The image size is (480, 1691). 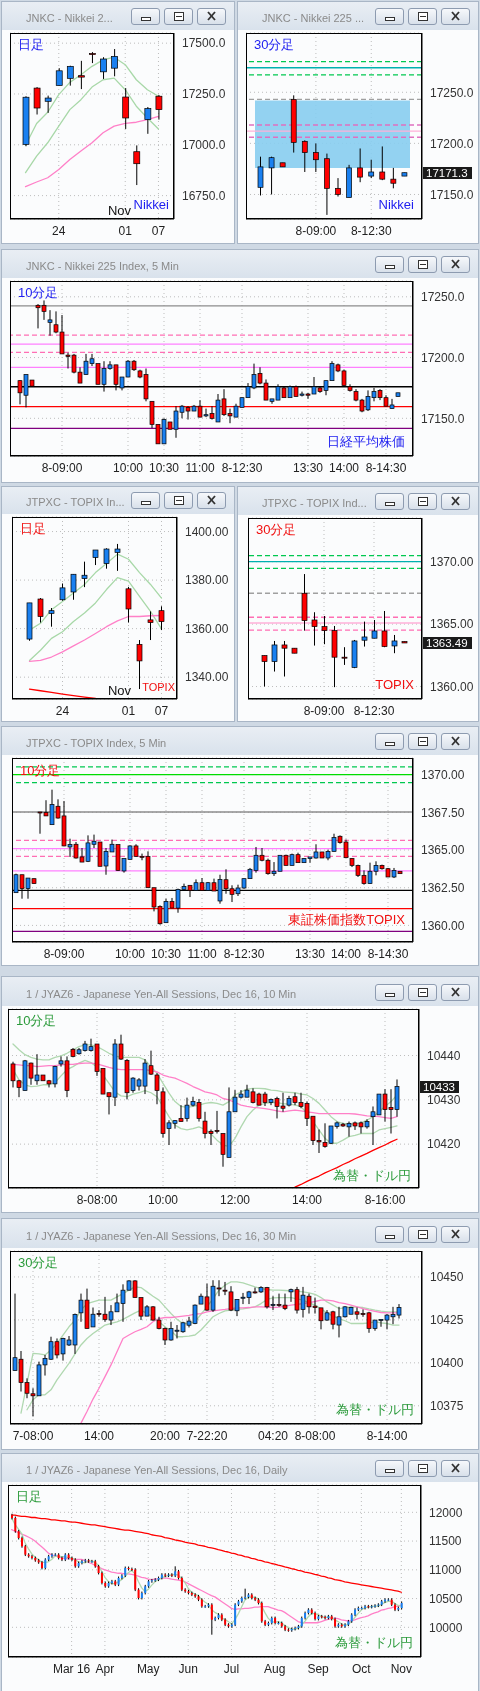 I want to click on x-tick-label: 20:00, so click(x=165, y=1436).